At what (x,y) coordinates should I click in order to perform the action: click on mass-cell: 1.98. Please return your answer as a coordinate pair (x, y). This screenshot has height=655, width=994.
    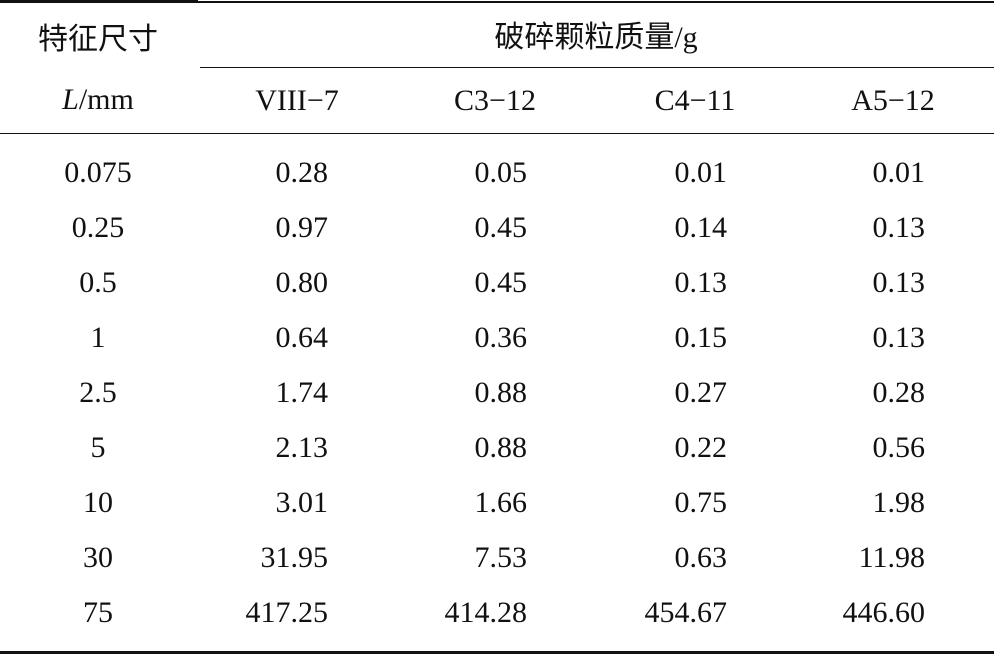
    Looking at the image, I should click on (899, 502).